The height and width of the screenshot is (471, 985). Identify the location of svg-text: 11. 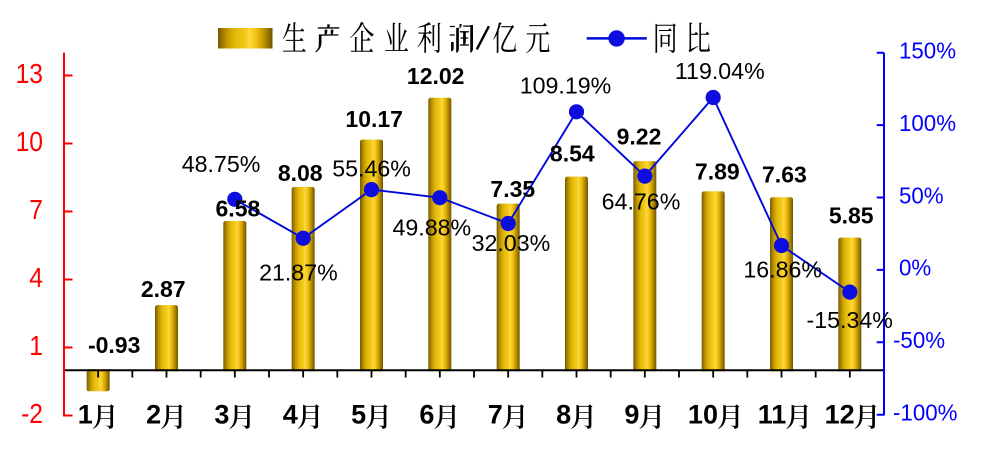
(772, 415).